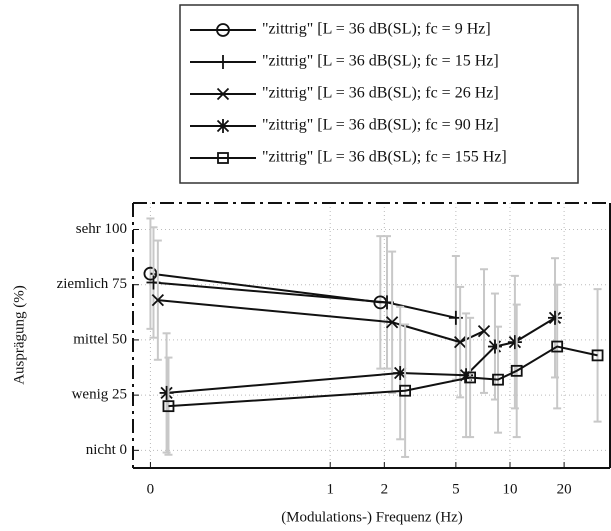 The height and width of the screenshot is (531, 611). Describe the element at coordinates (380, 125) in the screenshot. I see `legend-label: "zittrig" [L = 36 dB(SL); fc = 90 Hz]` at that location.